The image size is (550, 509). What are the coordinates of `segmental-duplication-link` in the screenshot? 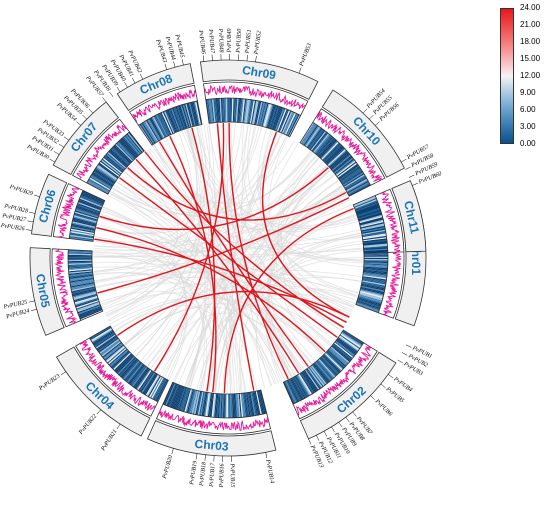 It's located at (220, 281).